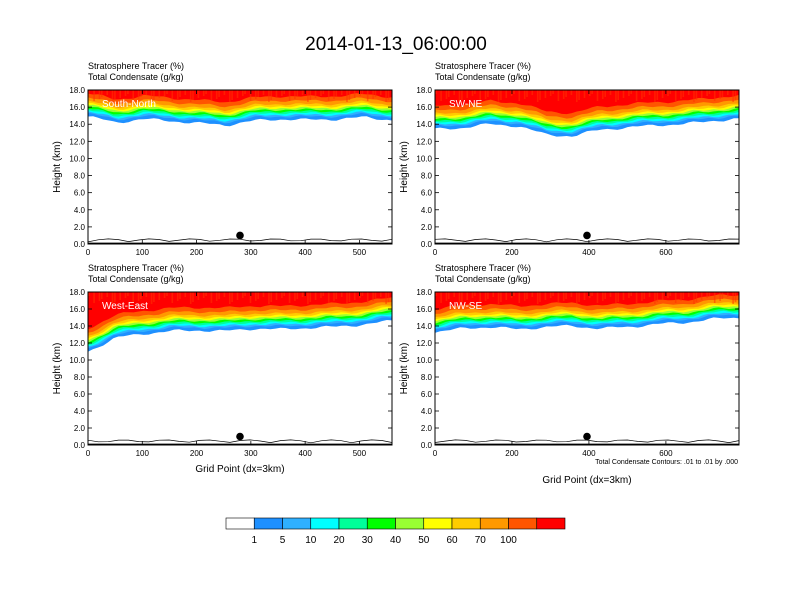 This screenshot has width=792, height=612. Describe the element at coordinates (360, 252) in the screenshot. I see `x-tick-label: 500` at that location.